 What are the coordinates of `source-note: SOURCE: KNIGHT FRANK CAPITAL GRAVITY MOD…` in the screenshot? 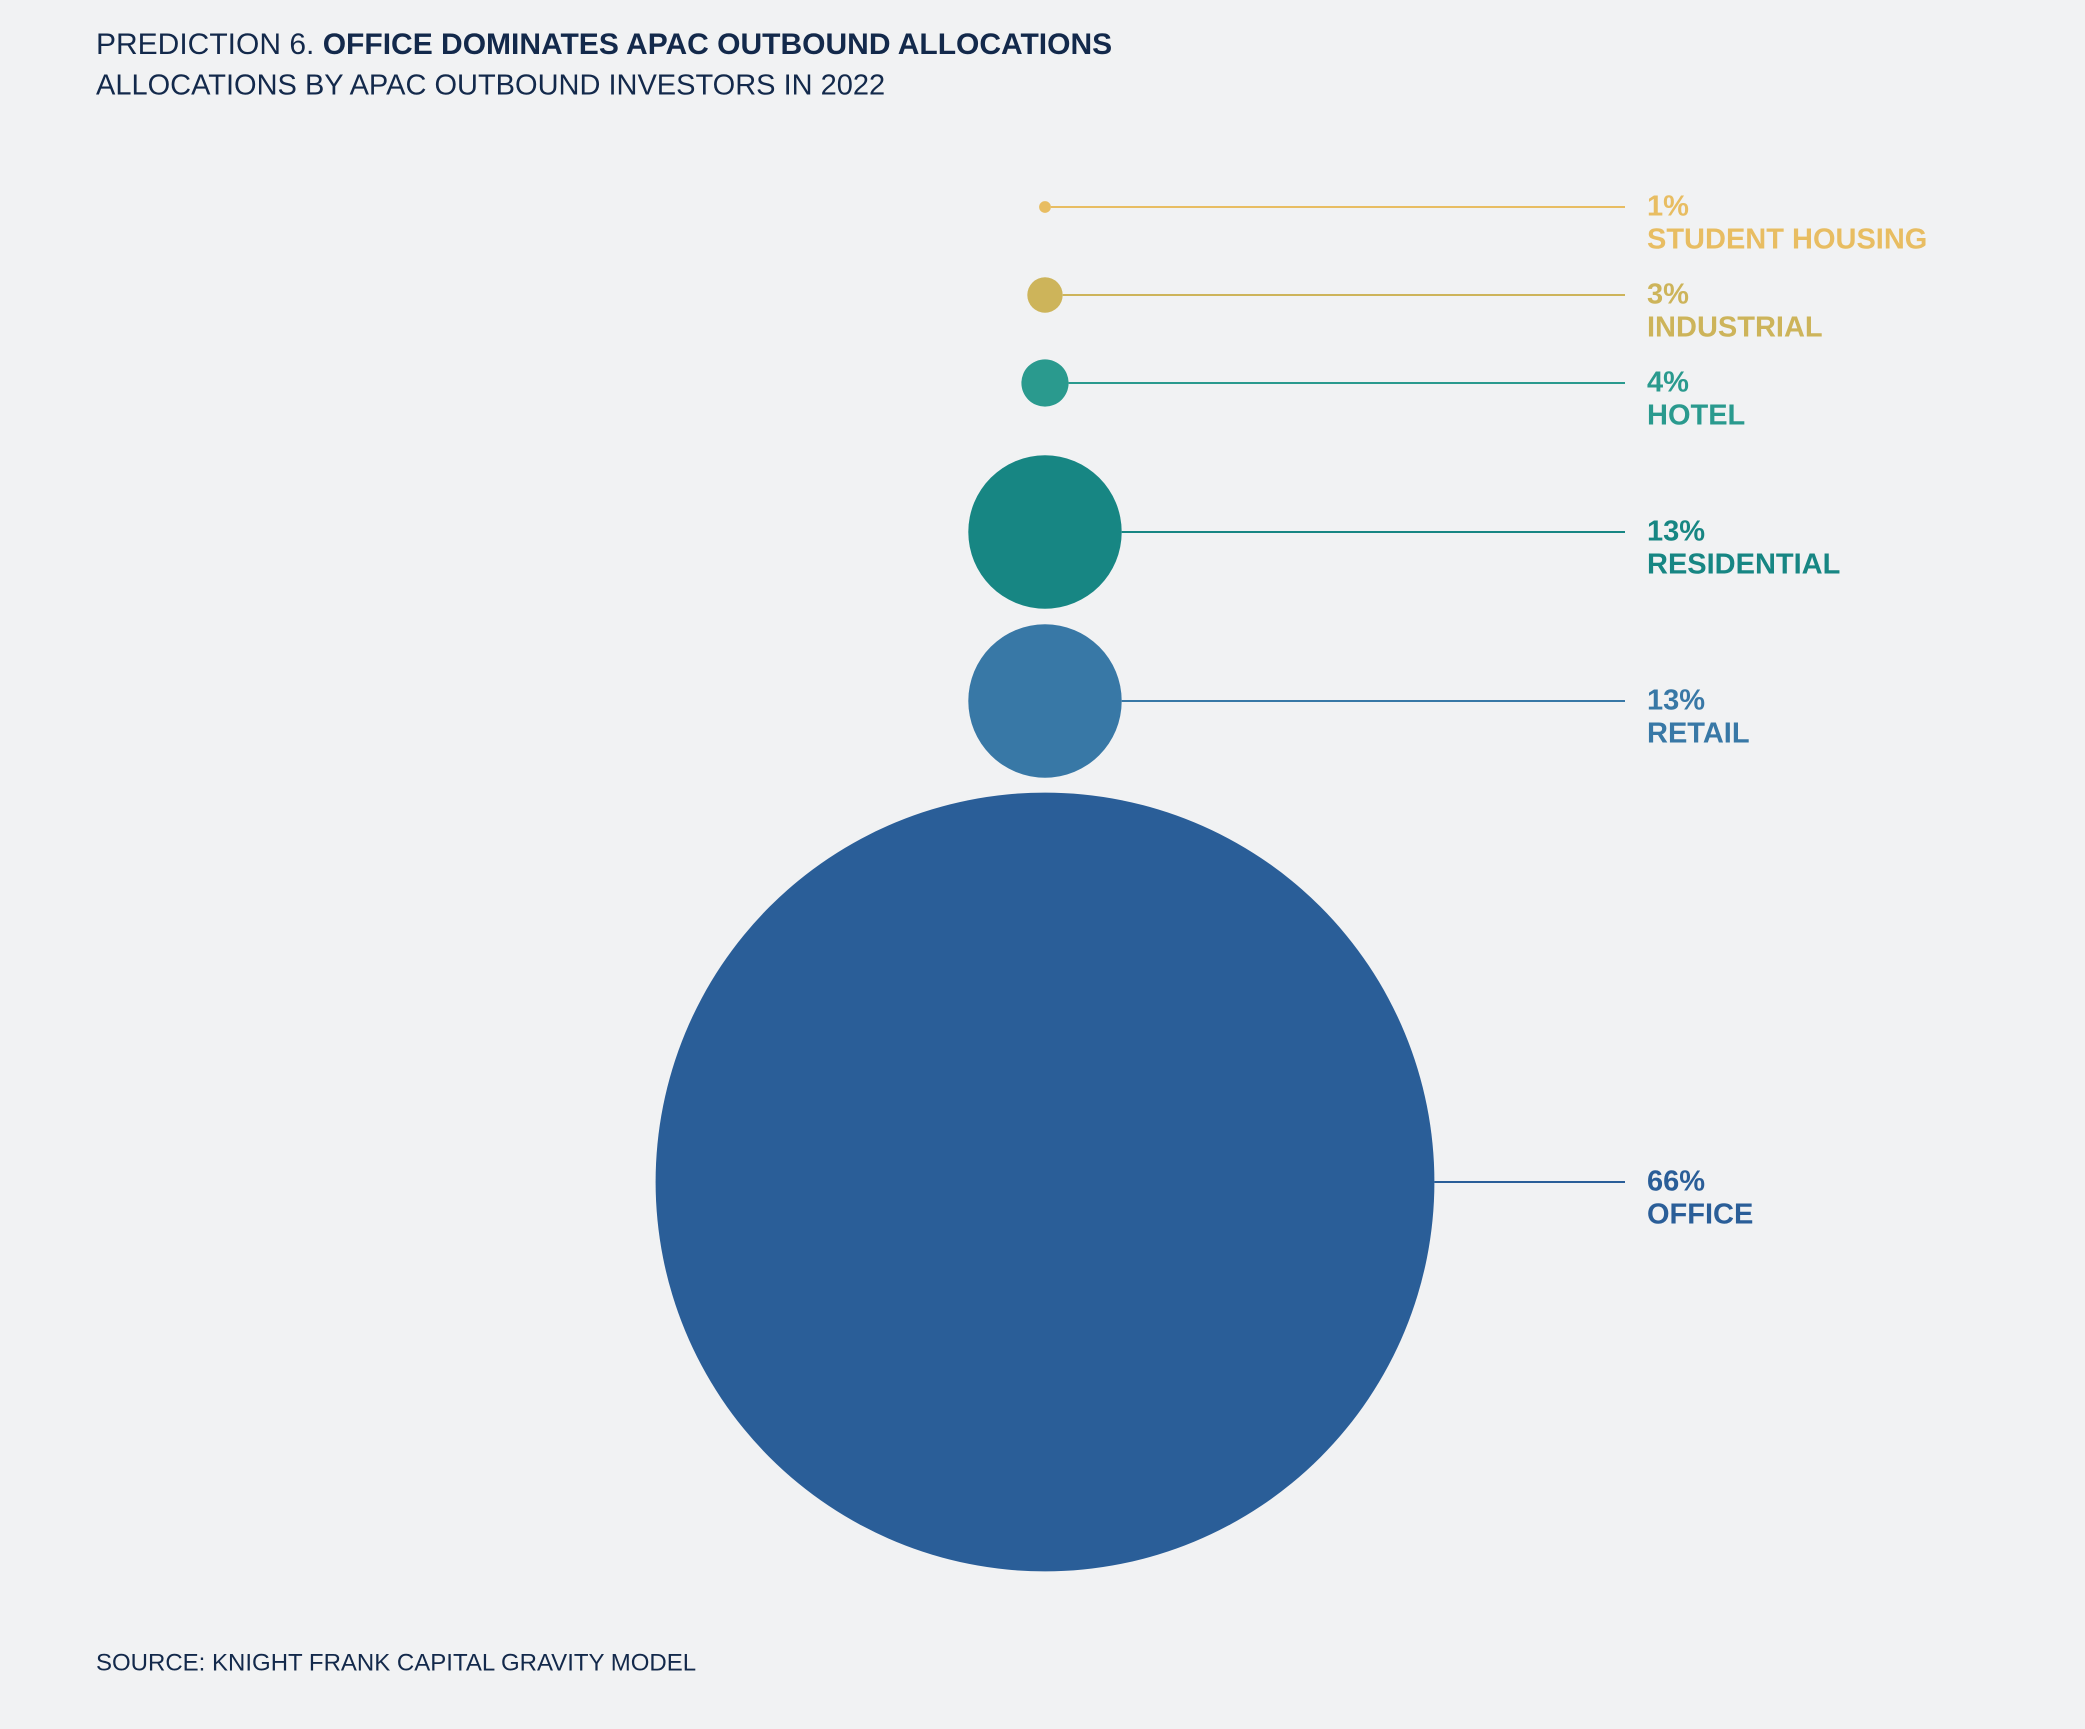 It's located at (396, 1662).